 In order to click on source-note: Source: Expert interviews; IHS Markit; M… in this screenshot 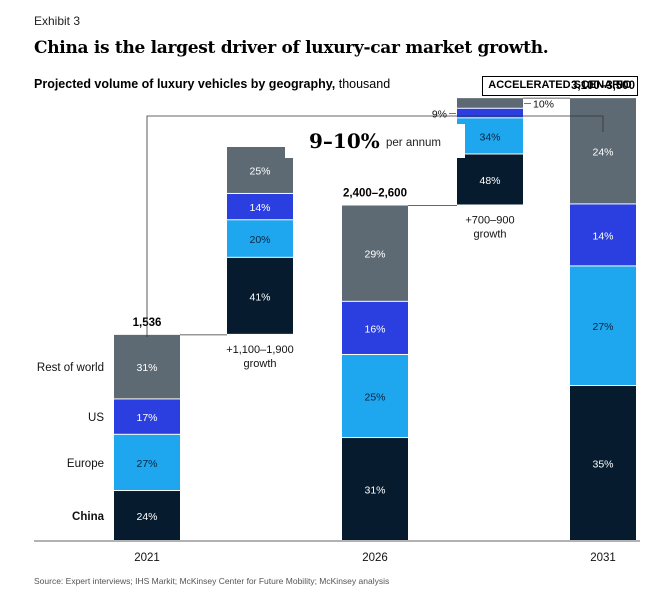, I will do `click(212, 581)`.